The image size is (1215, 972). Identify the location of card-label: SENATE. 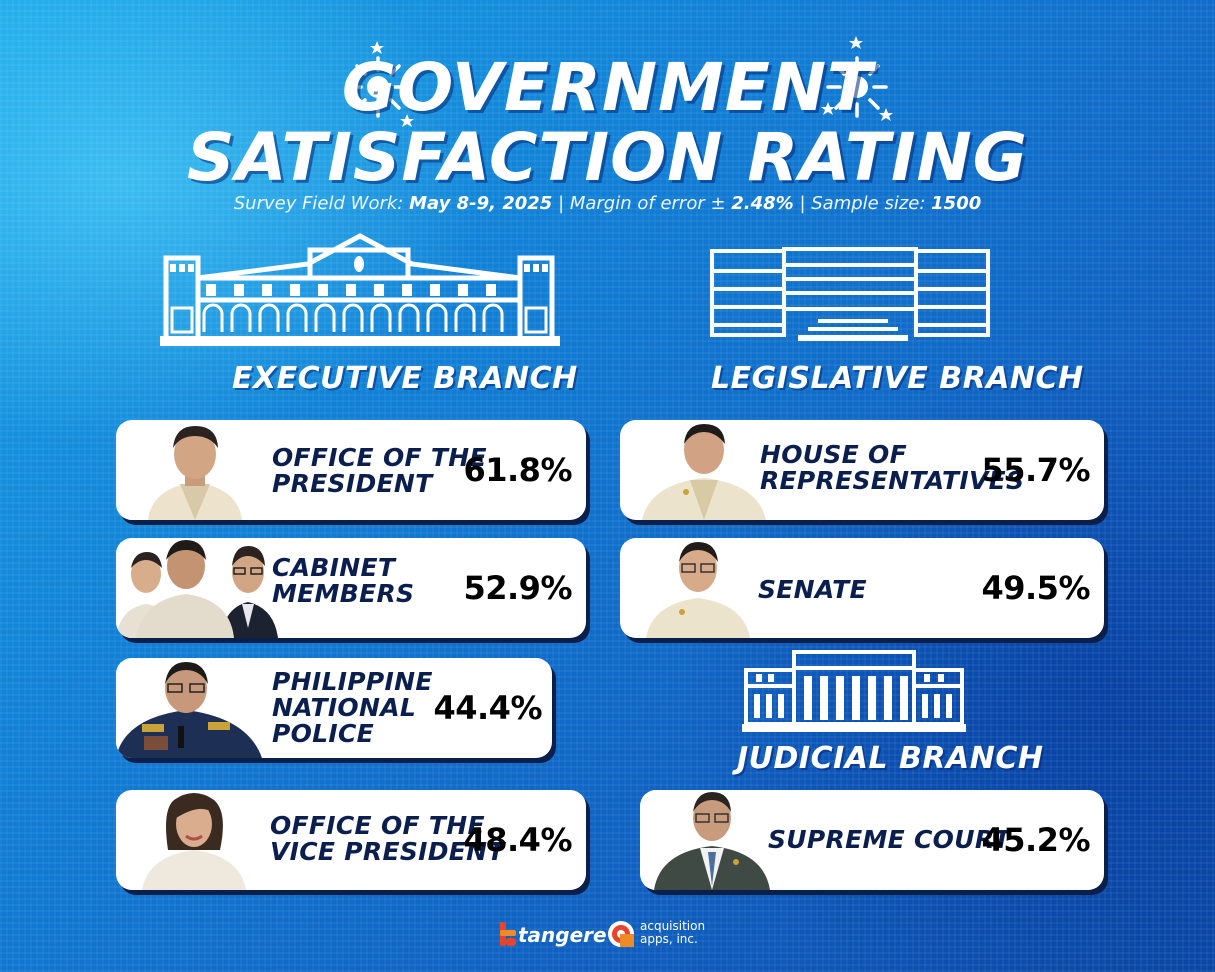
(812, 590).